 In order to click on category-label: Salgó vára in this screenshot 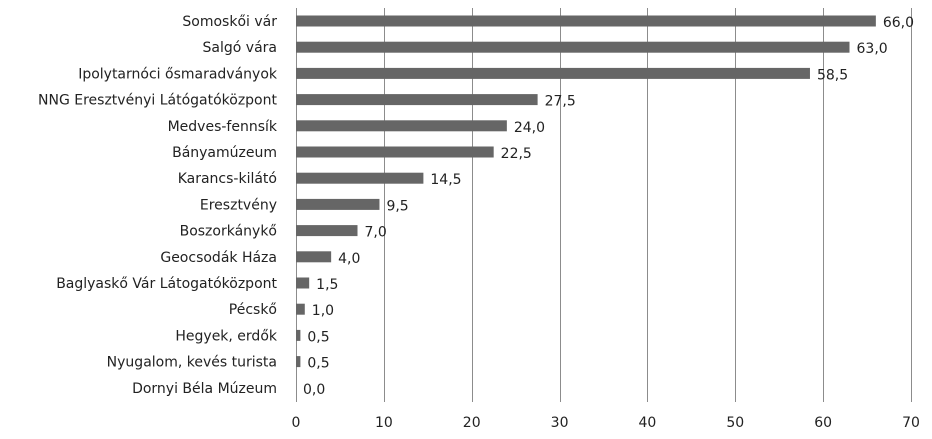, I will do `click(240, 48)`.